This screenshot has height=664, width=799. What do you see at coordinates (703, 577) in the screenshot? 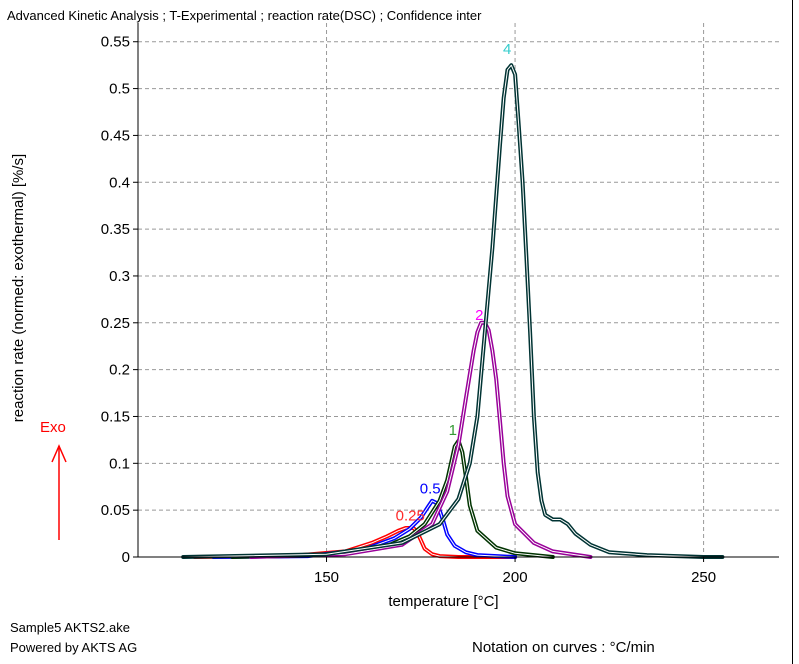
I see `x-tick-label: 250` at bounding box center [703, 577].